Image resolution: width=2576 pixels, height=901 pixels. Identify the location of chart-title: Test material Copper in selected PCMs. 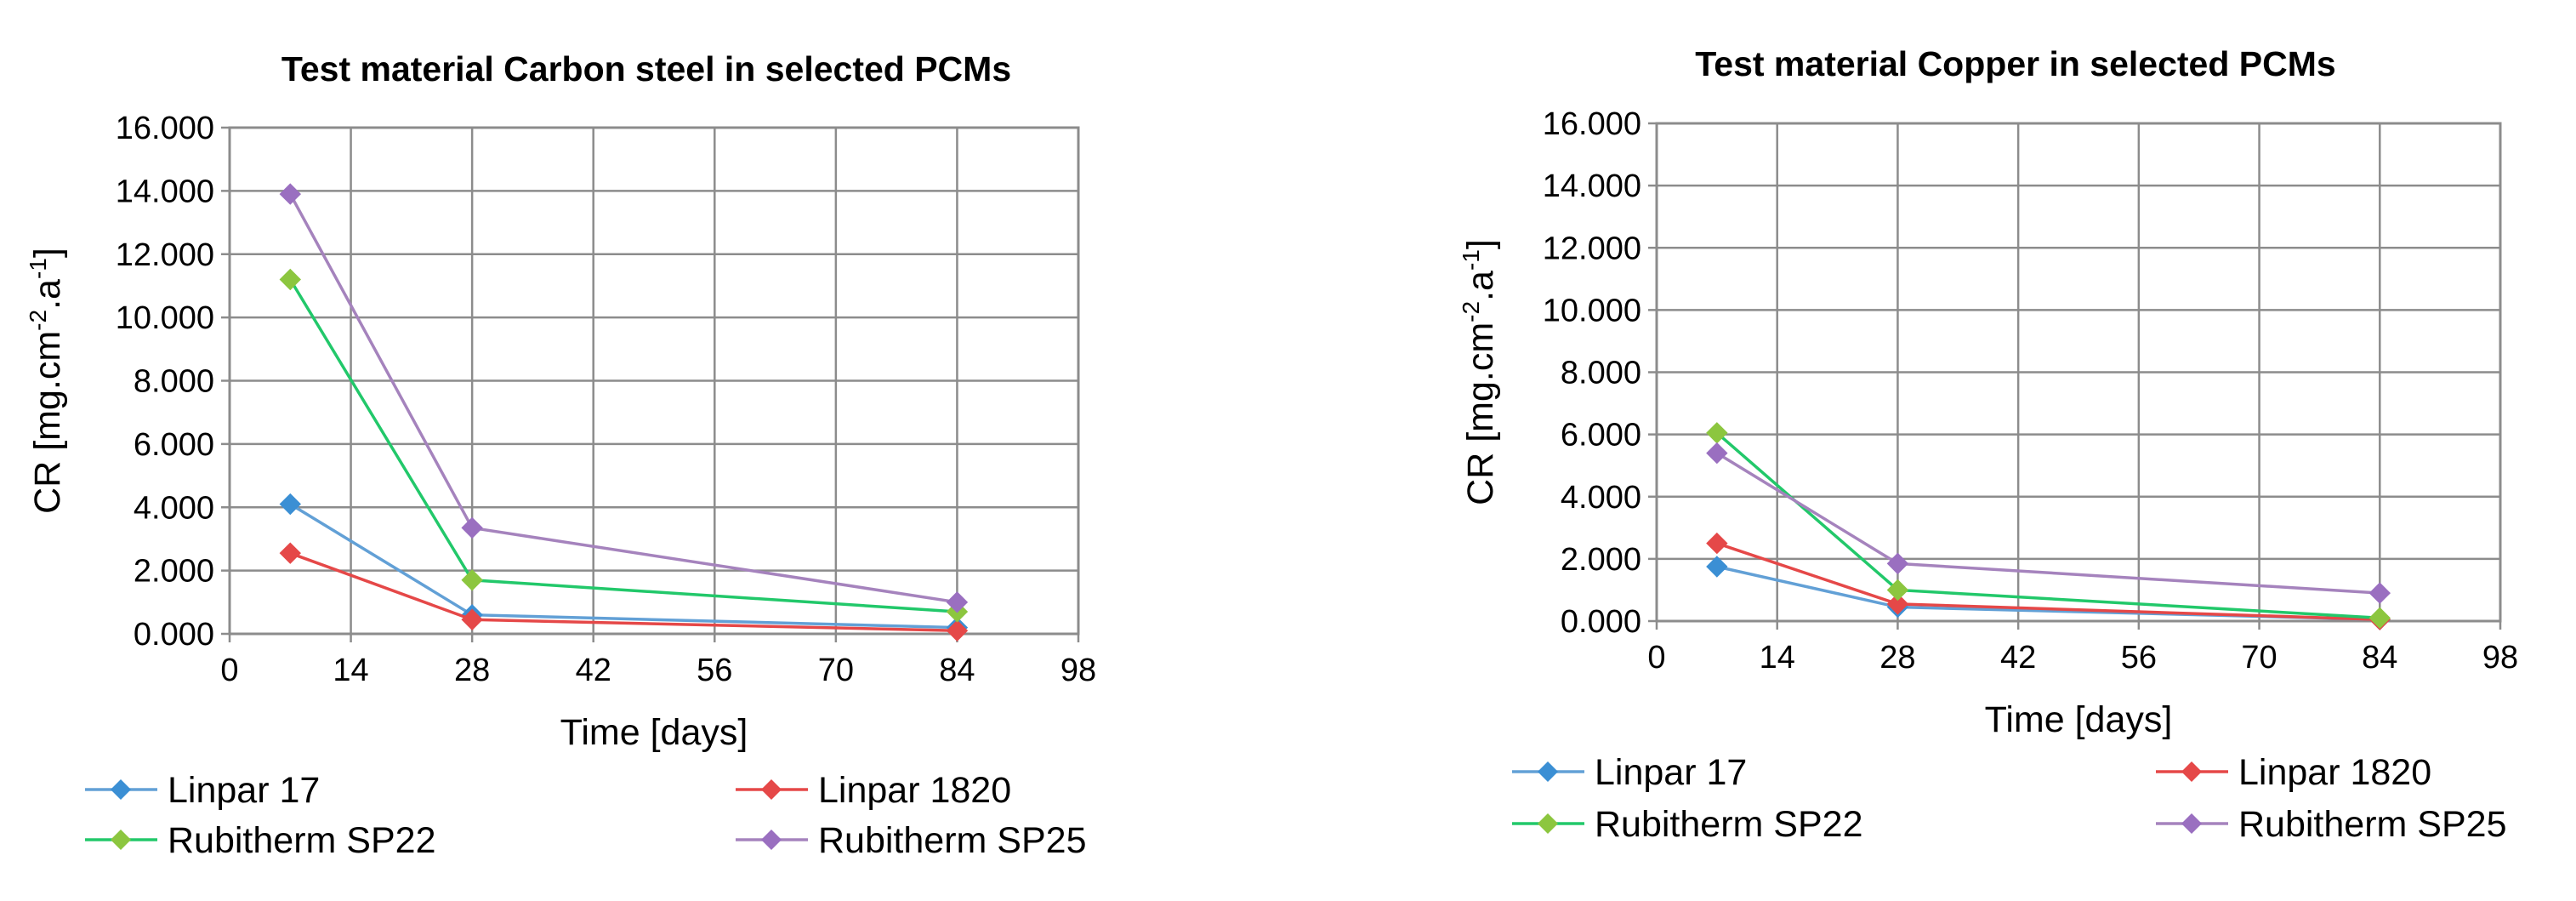
(2015, 64).